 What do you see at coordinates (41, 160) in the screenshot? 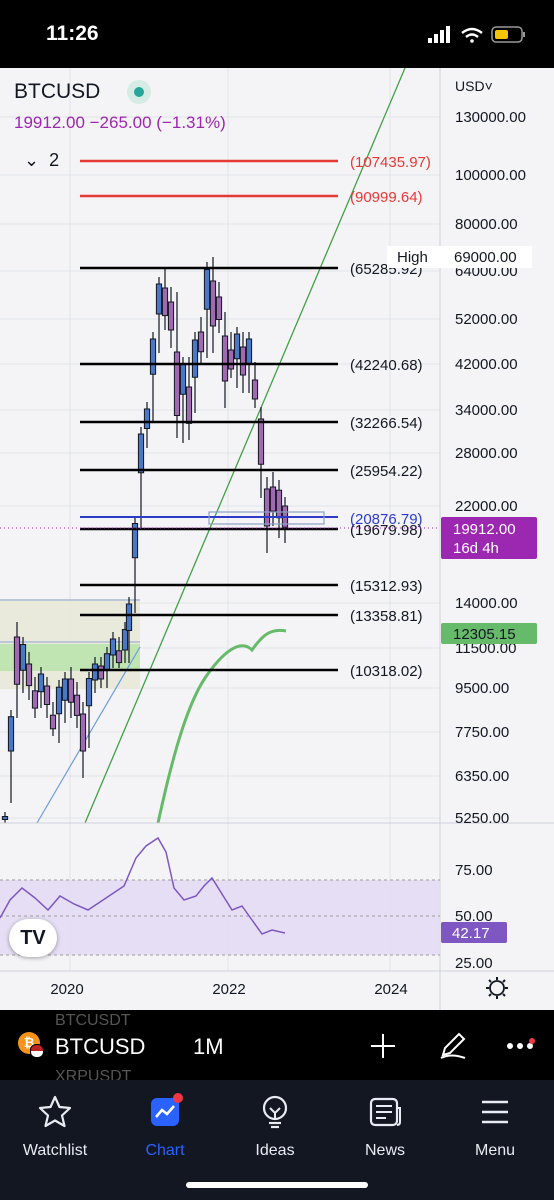
I see `indicator-collapse-toggle: ⌄ 2` at bounding box center [41, 160].